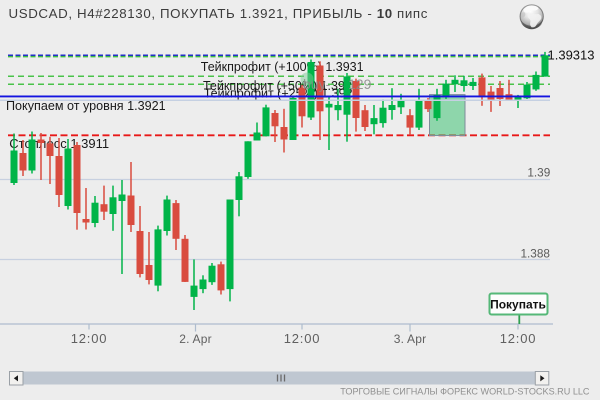 The image size is (600, 400). Describe the element at coordinates (195, 339) in the screenshot. I see `svg-text: 2. Apr` at that location.